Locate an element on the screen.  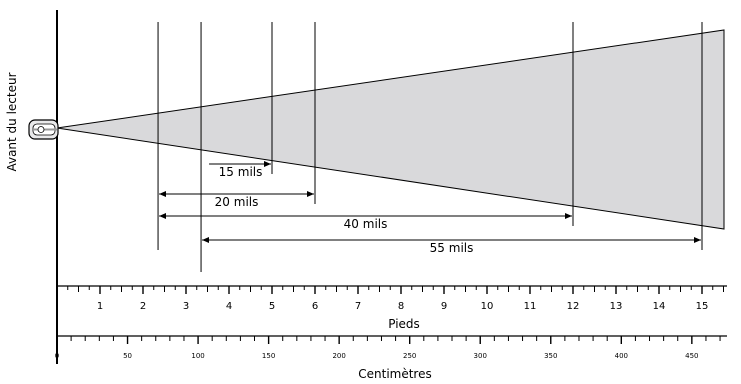
feet-tick-label: 15 is located at coordinates (702, 306).